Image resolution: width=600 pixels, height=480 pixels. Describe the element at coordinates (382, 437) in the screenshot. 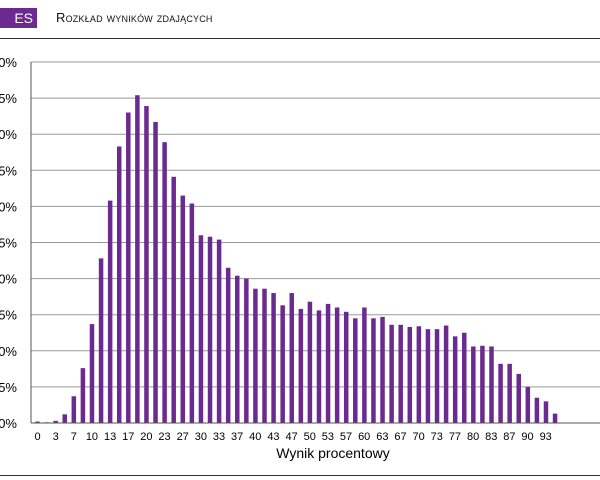

I see `x-tick-label: 63` at that location.